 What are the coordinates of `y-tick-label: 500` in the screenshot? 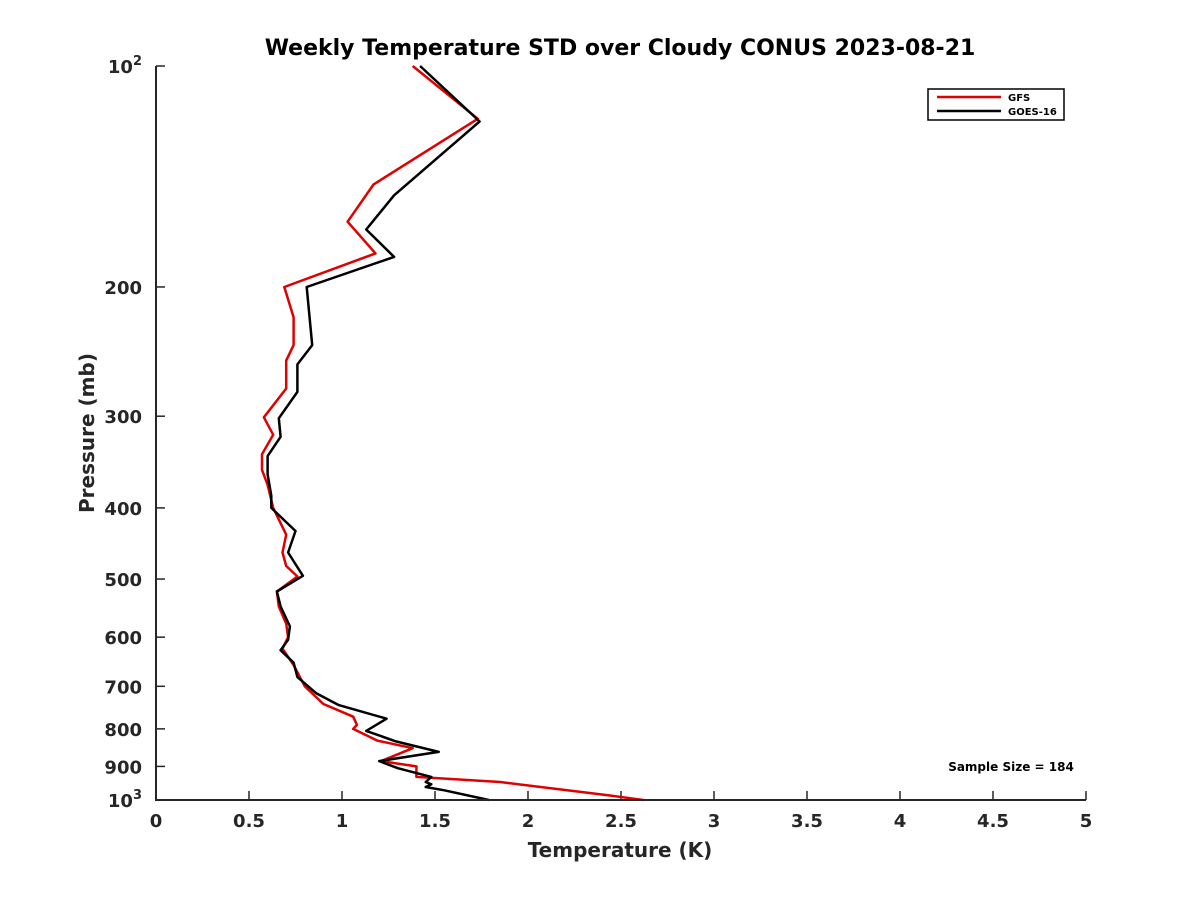 It's located at (123, 580).